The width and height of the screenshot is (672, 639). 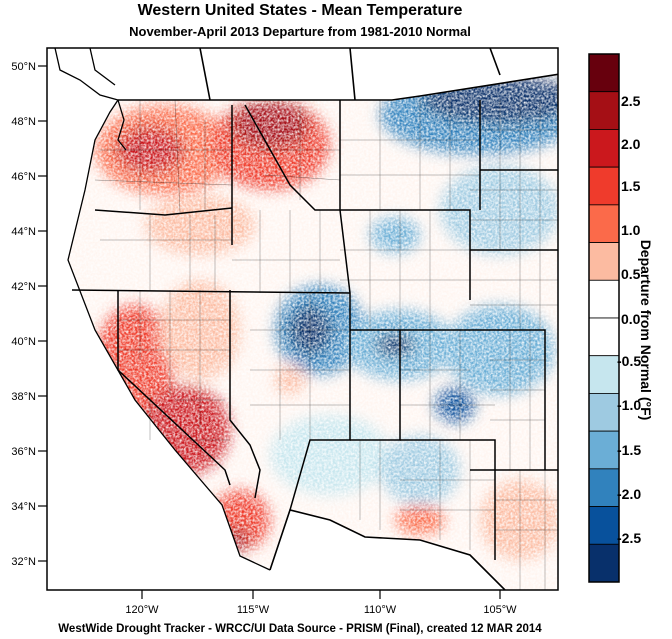 What do you see at coordinates (629, 361) in the screenshot?
I see `legend-tick-label: -0.5` at bounding box center [629, 361].